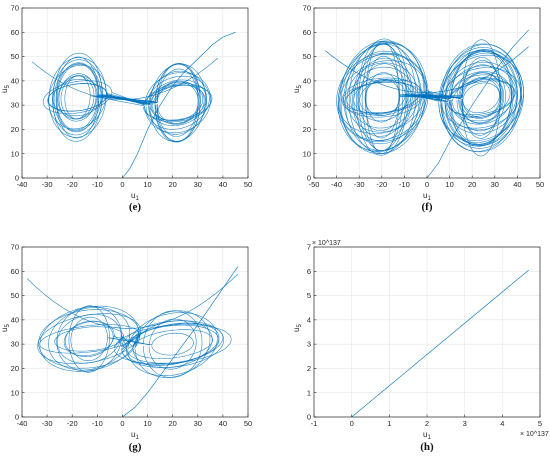 Image resolution: width=550 pixels, height=464 pixels. Describe the element at coordinates (135, 447) in the screenshot. I see `panel-label-g: (g)` at that location.